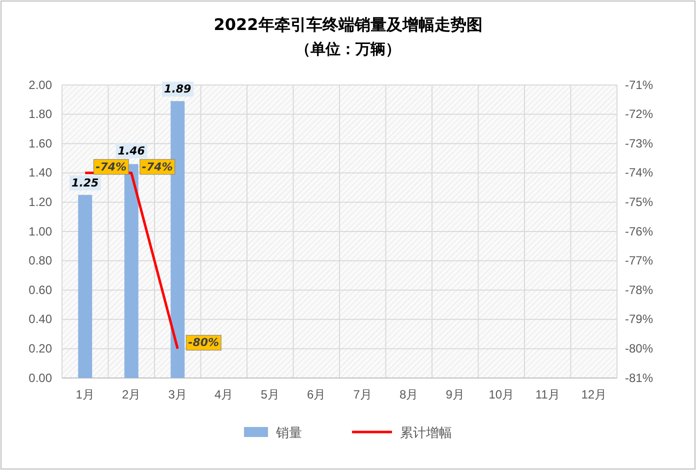  What do you see at coordinates (85, 395) in the screenshot?
I see `x-tick-label: 1月` at bounding box center [85, 395].